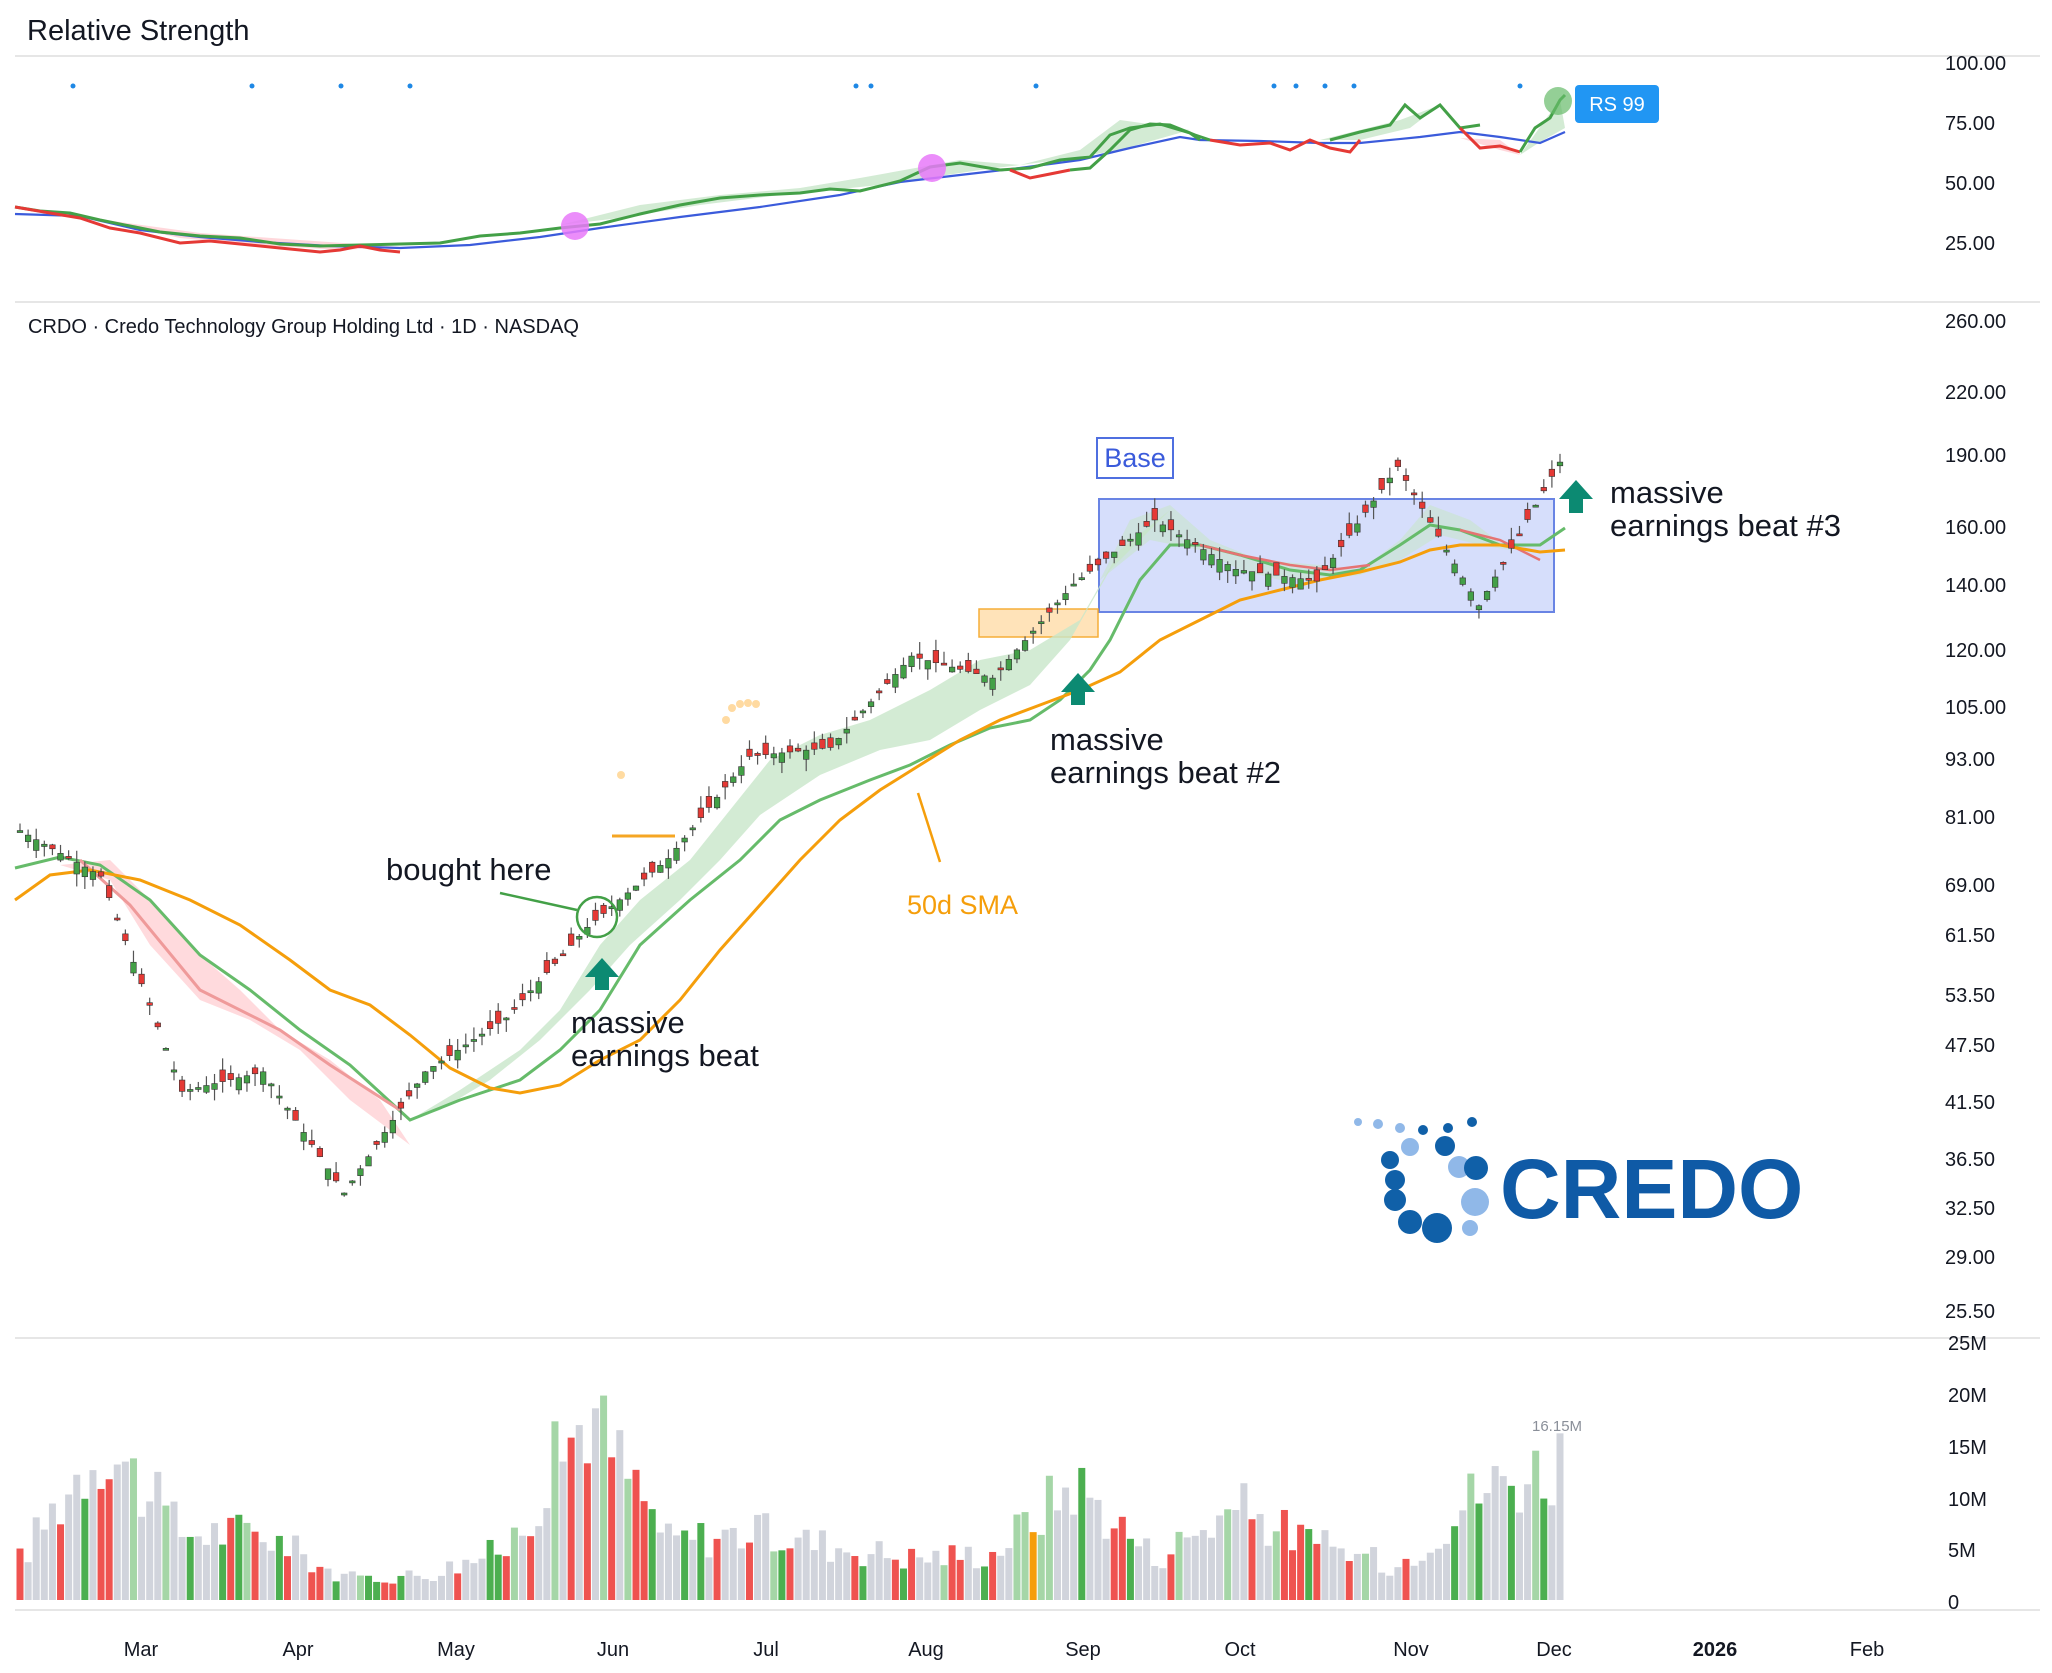 The height and width of the screenshot is (1673, 2052). Describe the element at coordinates (1500, 545) in the screenshot. I see `ema-base-red-line` at that location.